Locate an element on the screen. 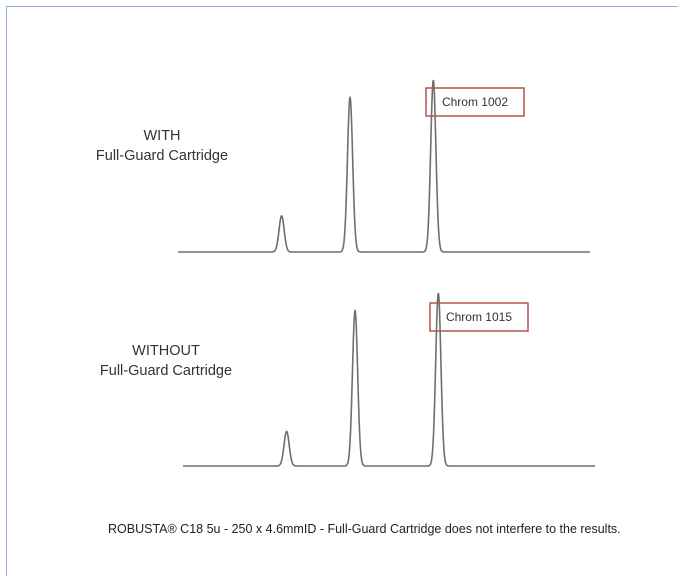 This screenshot has width=679, height=576. chart-label-line-1: WITH is located at coordinates (161, 136).